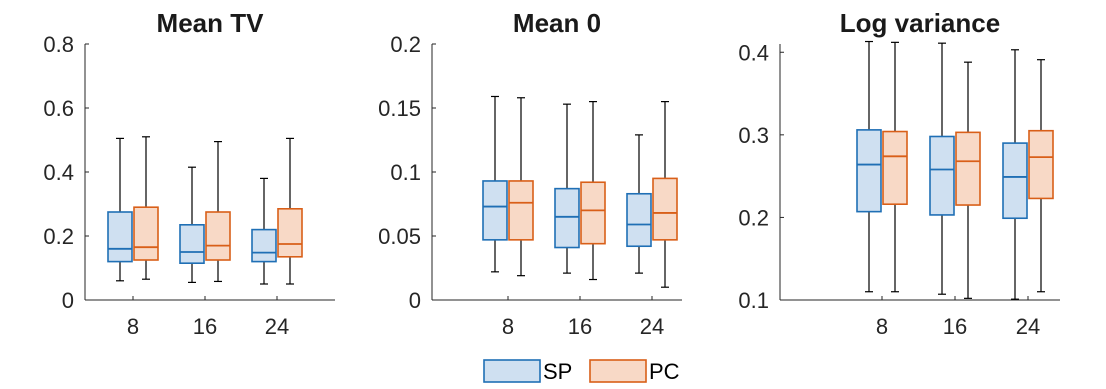  What do you see at coordinates (920, 23) in the screenshot?
I see `chart-title: Log variance` at bounding box center [920, 23].